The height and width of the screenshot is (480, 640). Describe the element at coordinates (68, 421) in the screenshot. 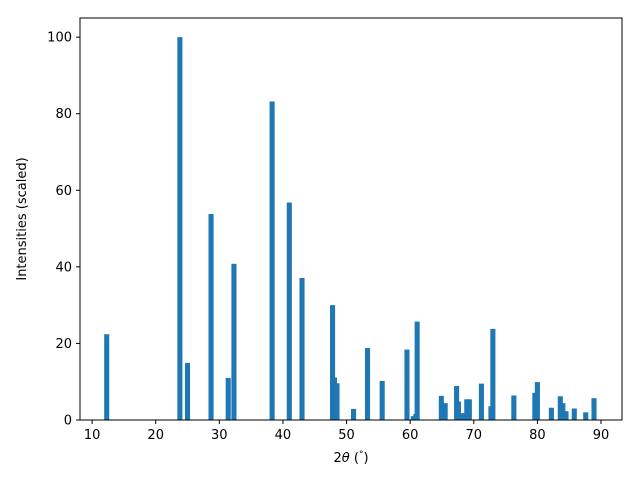

I see `y-tick-label: 0` at that location.